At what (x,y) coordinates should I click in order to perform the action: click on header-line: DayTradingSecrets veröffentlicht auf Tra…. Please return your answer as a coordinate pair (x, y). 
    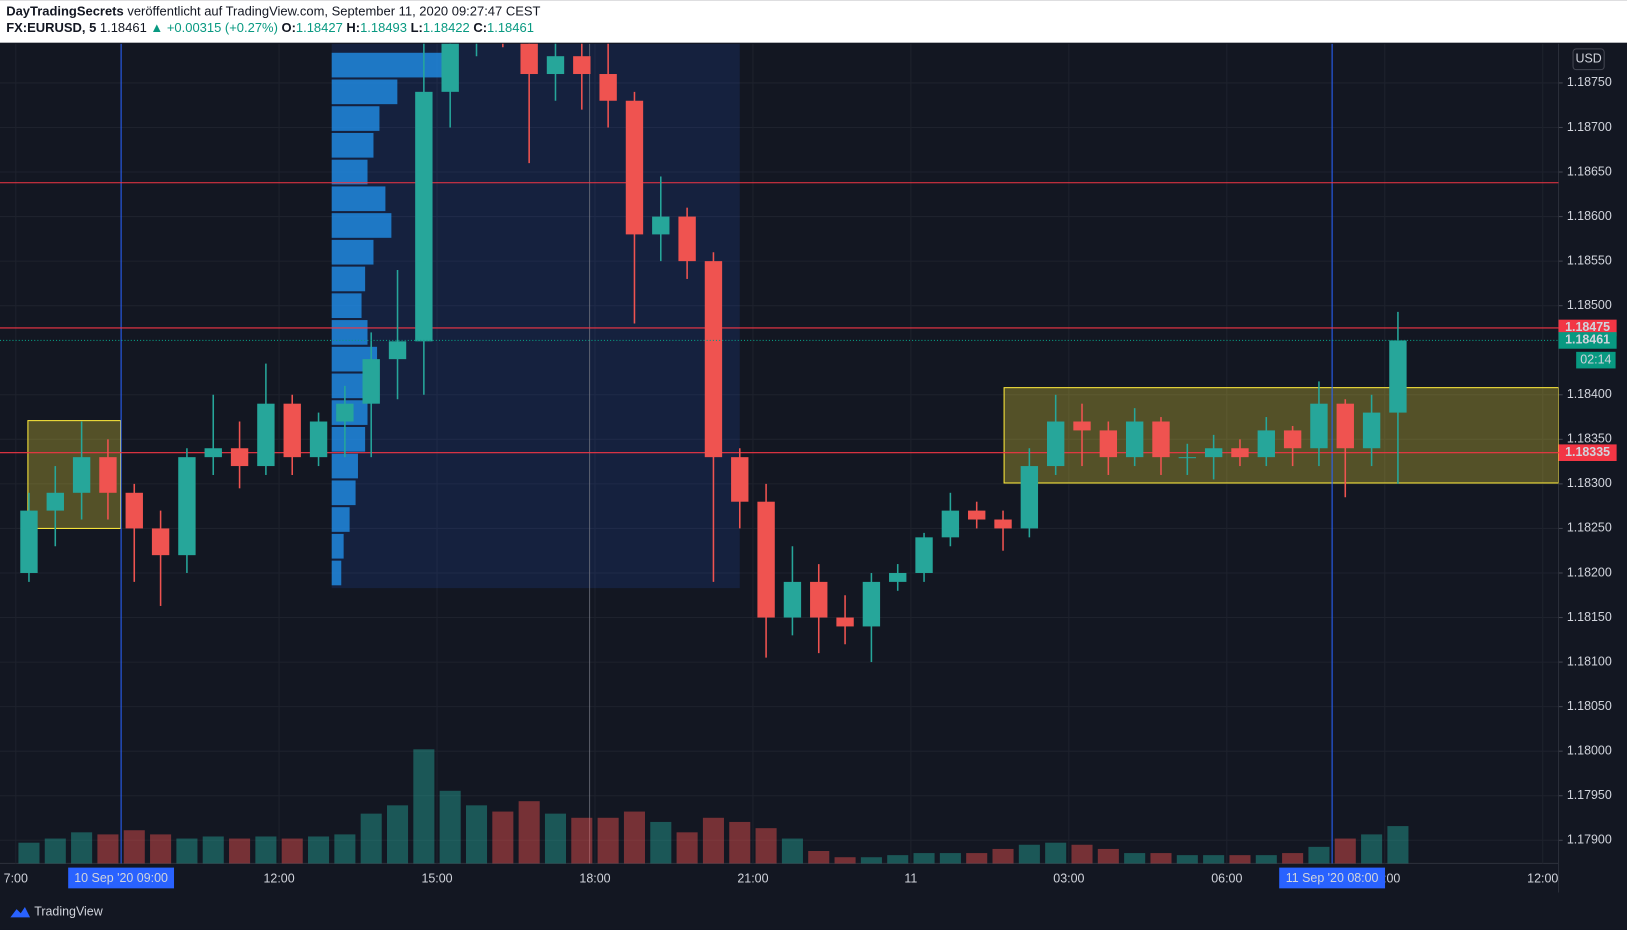
    Looking at the image, I should click on (273, 11).